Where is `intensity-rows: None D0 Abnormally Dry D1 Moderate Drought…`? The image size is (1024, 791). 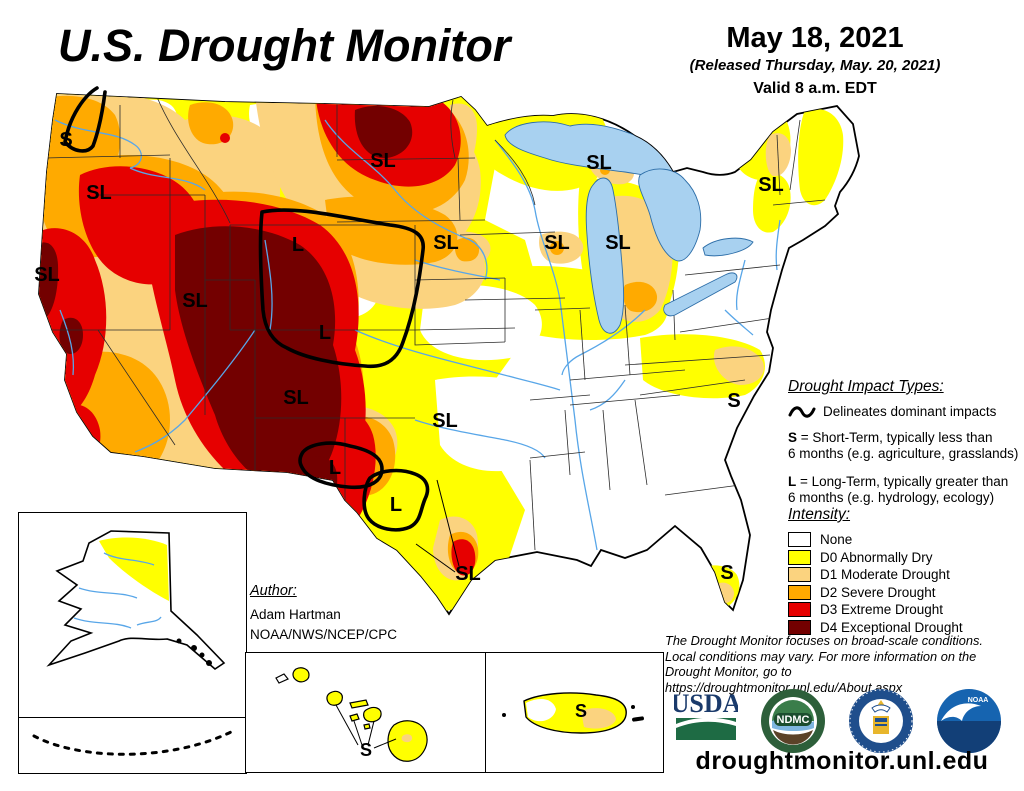 intensity-rows: None D0 Abnormally Dry D1 Moderate Drought… is located at coordinates (905, 583).